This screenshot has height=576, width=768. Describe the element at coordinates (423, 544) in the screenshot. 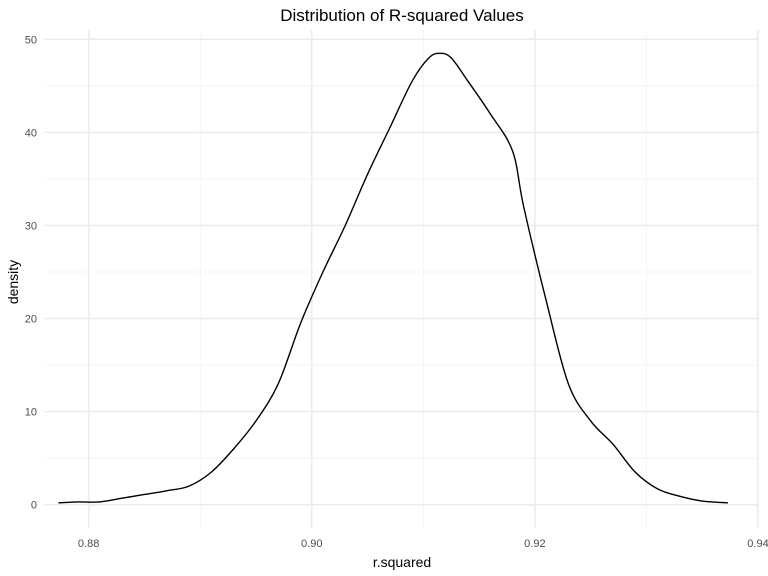

I see `x-axis-tick-labels: 0.88 0.90 0.92 0.94` at that location.